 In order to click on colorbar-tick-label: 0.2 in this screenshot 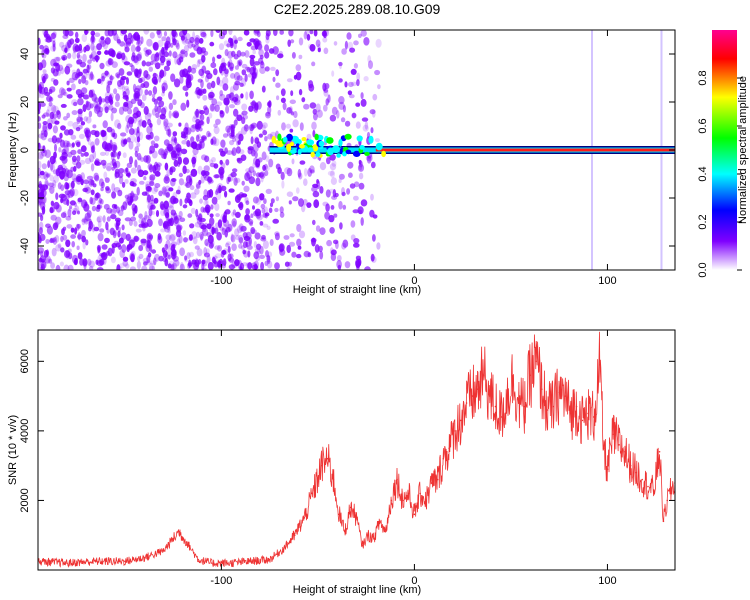, I will do `click(703, 221)`.